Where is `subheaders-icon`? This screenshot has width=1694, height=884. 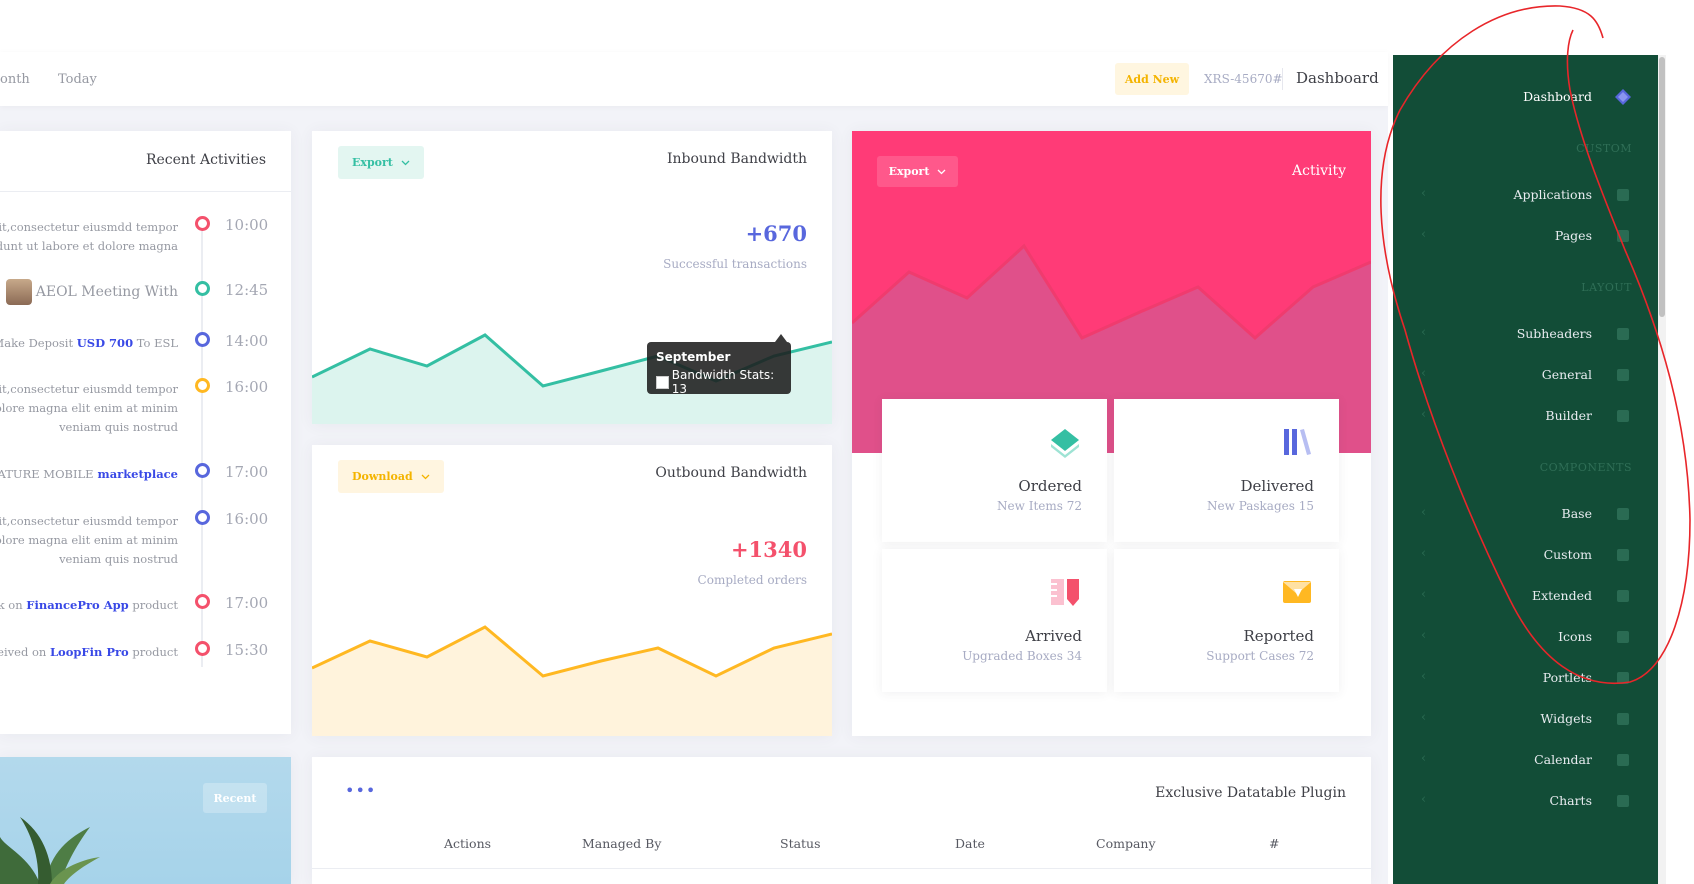
subheaders-icon is located at coordinates (1623, 334).